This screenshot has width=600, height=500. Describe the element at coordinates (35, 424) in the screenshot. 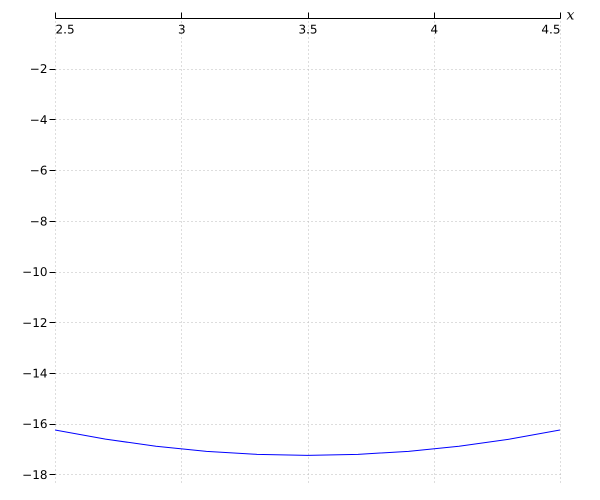

I see `y-tick-label: −16` at that location.